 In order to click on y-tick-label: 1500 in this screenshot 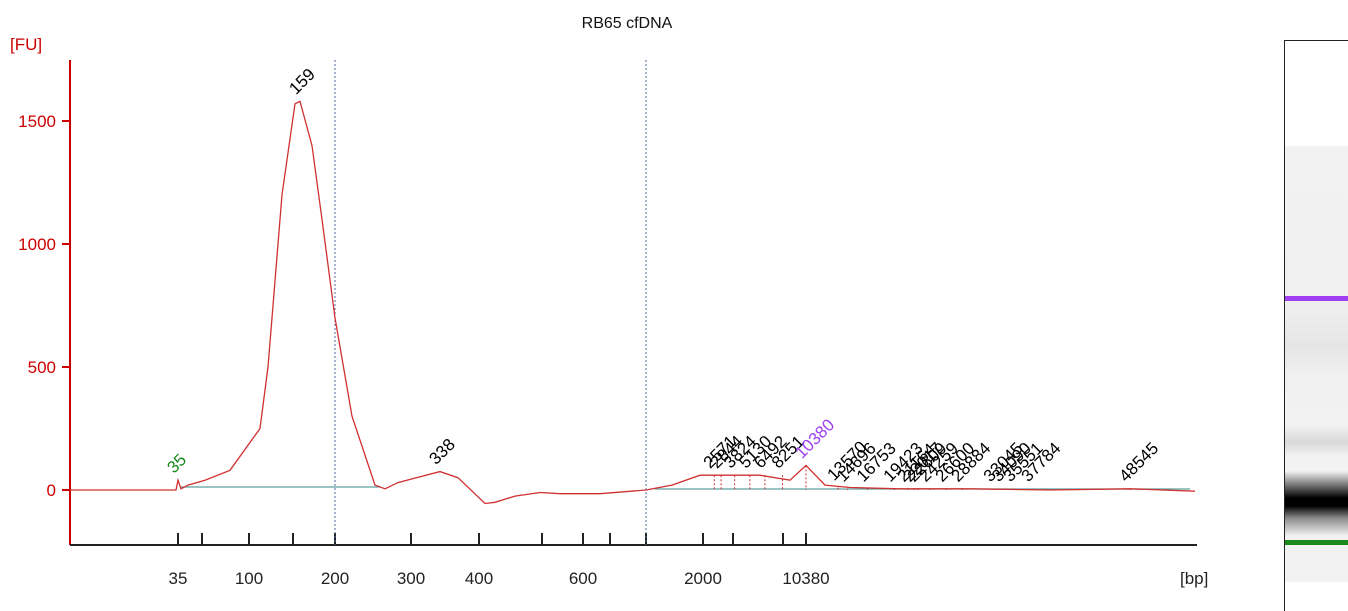, I will do `click(37, 121)`.